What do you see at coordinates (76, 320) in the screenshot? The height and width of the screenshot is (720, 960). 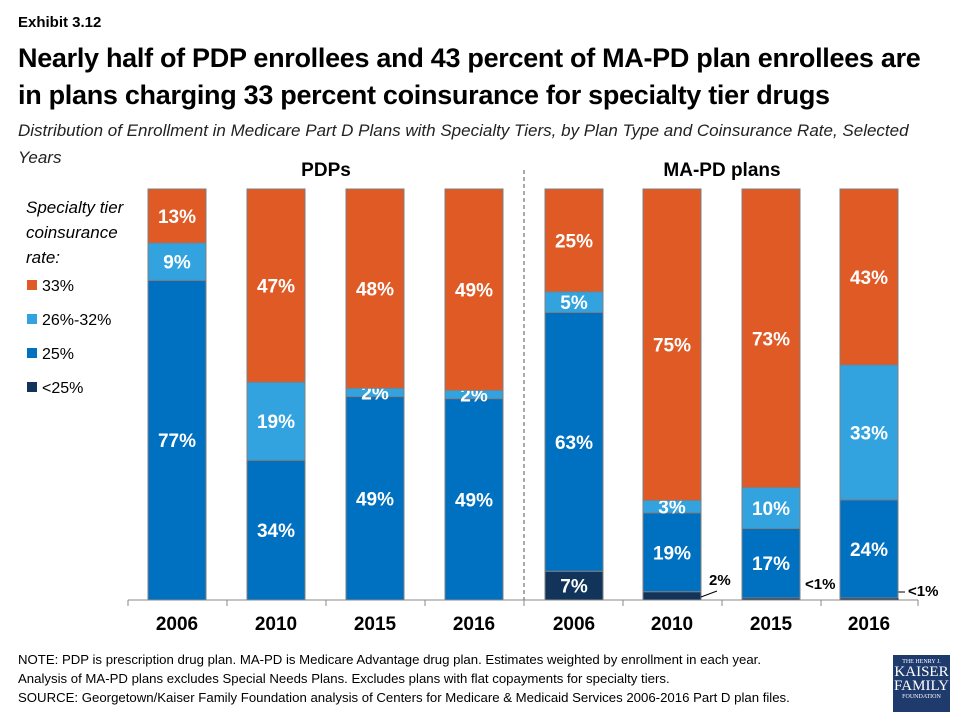 I see `legend-entry: 26%-32%` at bounding box center [76, 320].